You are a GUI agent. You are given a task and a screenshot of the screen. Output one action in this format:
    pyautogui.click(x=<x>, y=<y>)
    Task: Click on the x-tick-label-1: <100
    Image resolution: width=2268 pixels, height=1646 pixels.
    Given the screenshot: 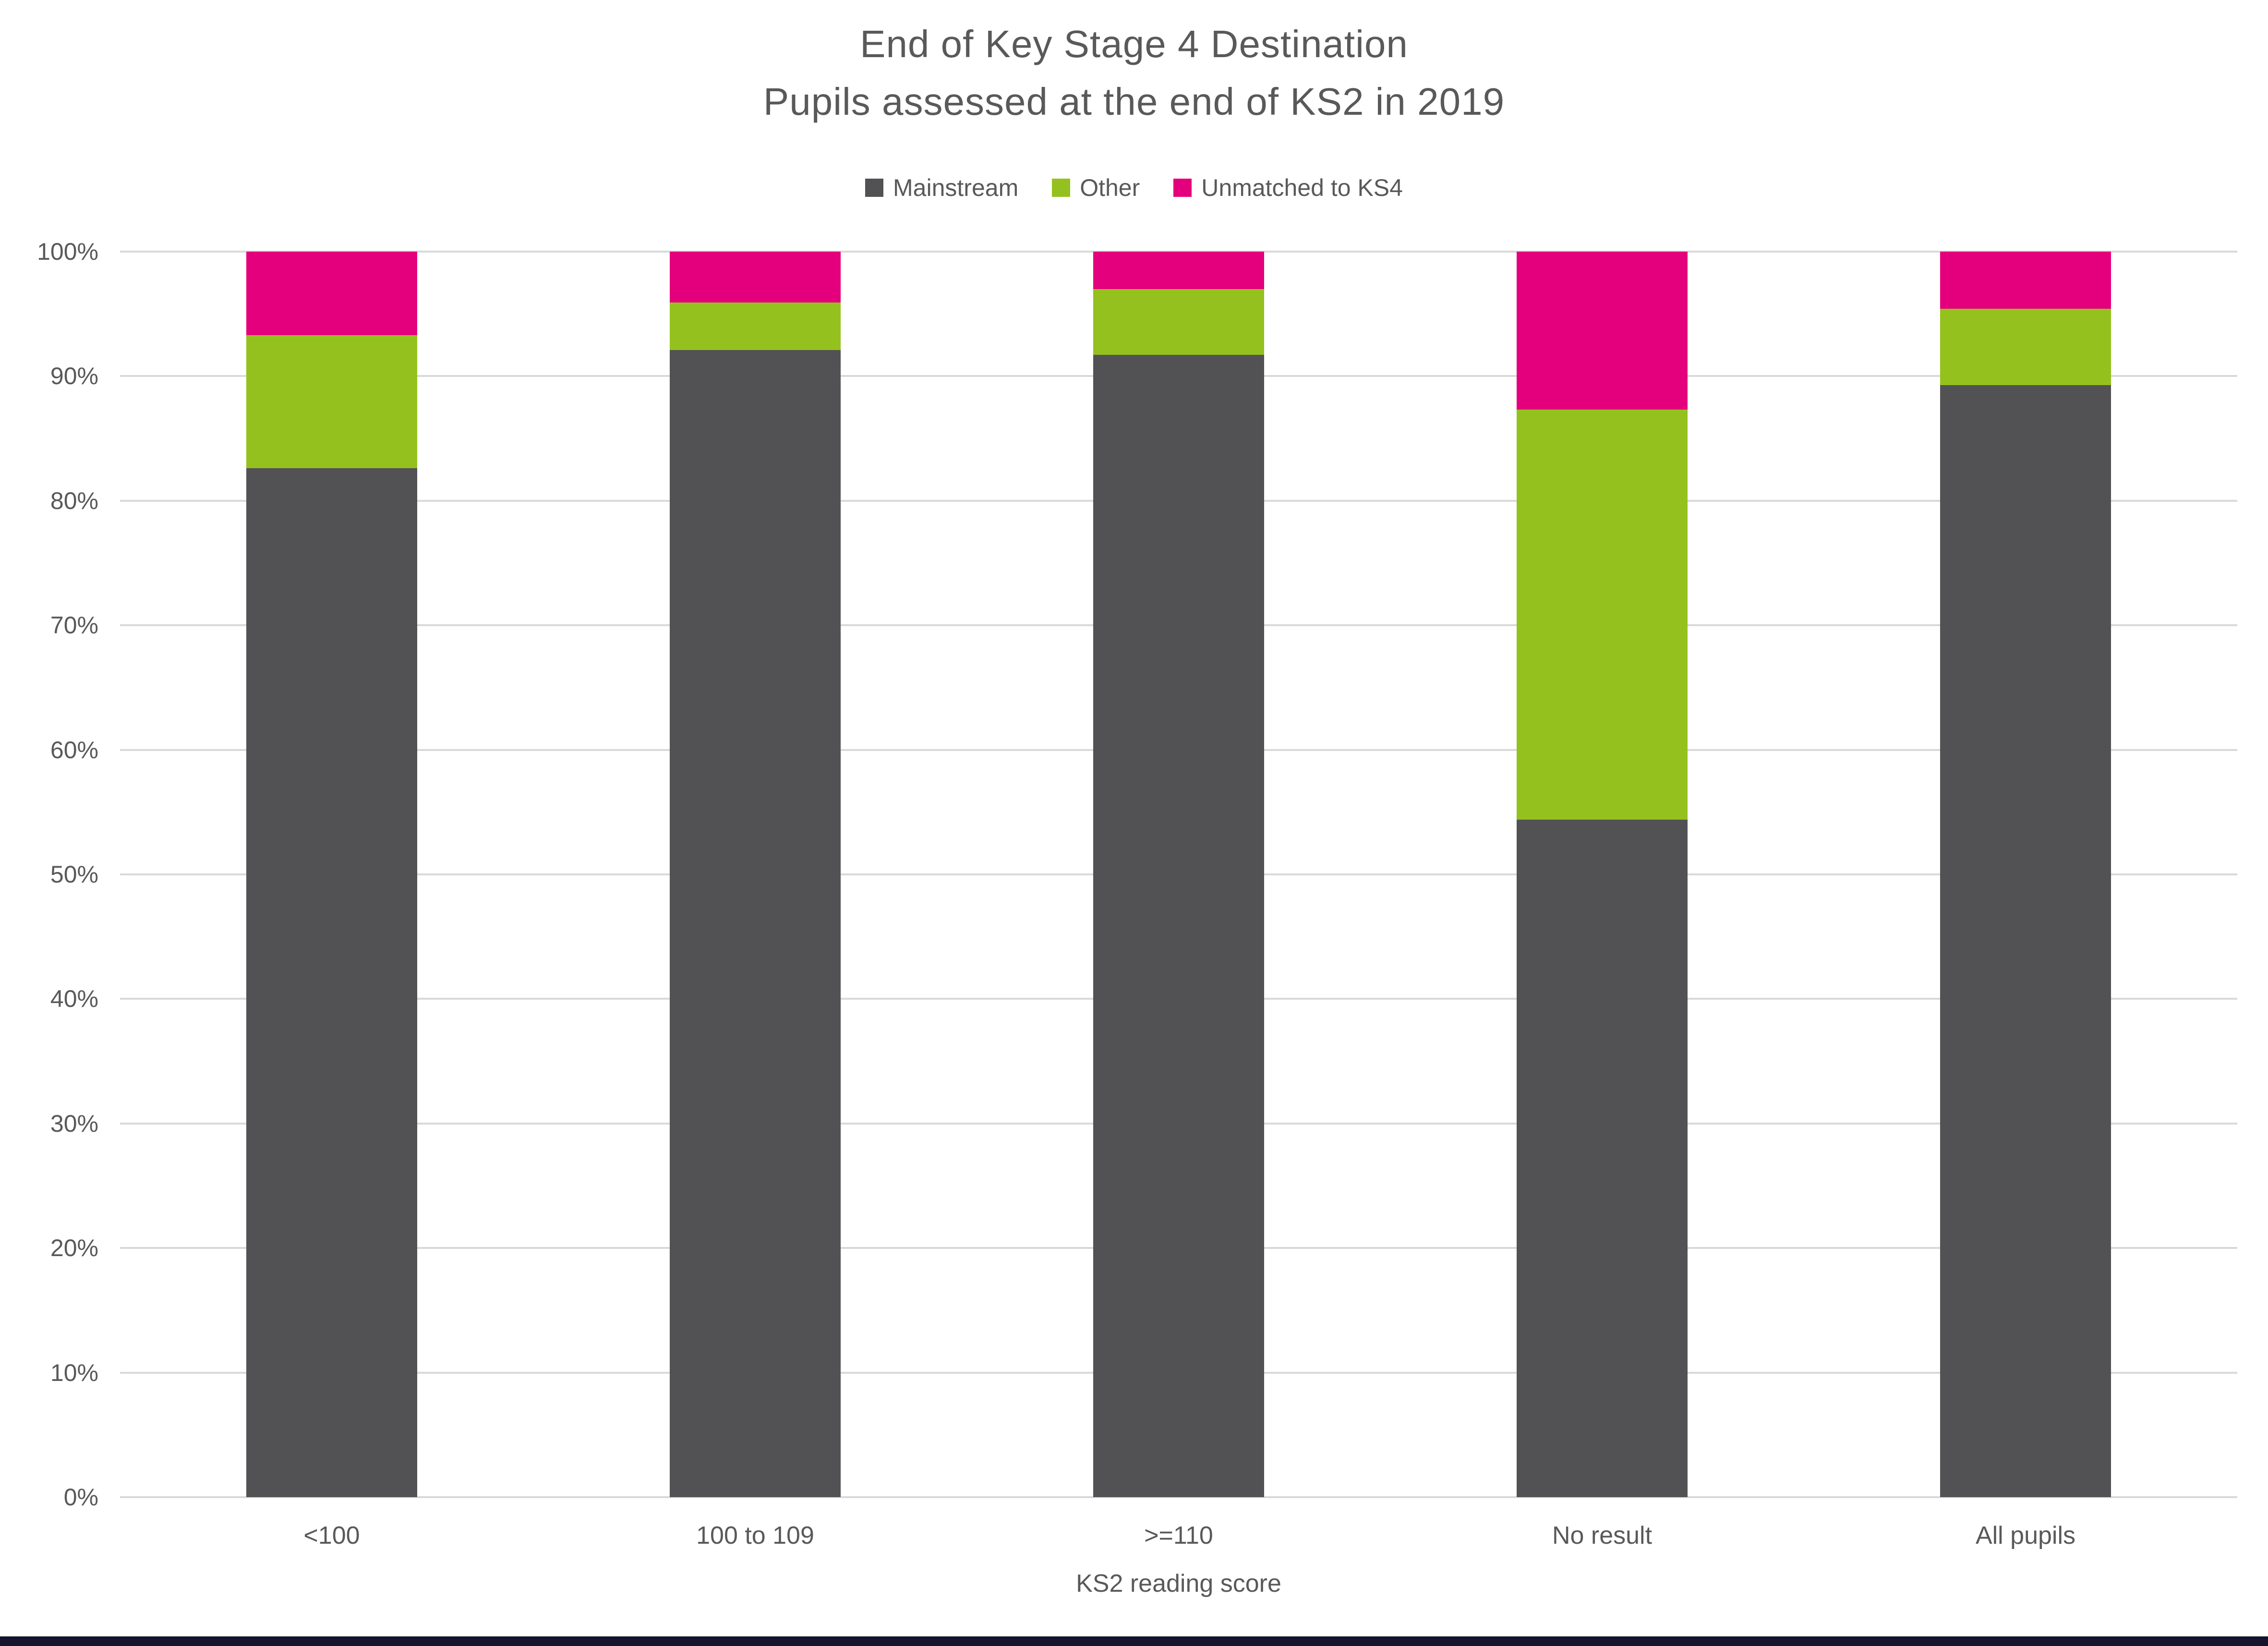 What is the action you would take?
    pyautogui.click(x=331, y=1536)
    